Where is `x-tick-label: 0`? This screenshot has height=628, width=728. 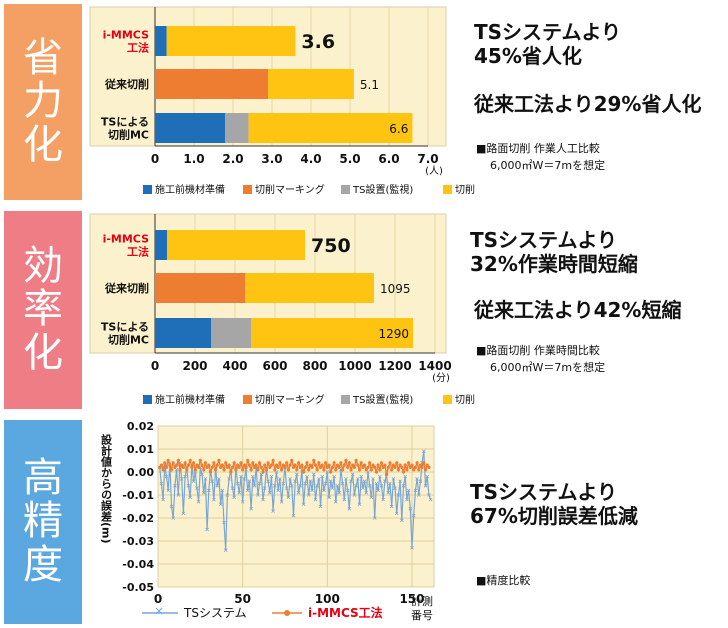
x-tick-label: 0 is located at coordinates (158, 599).